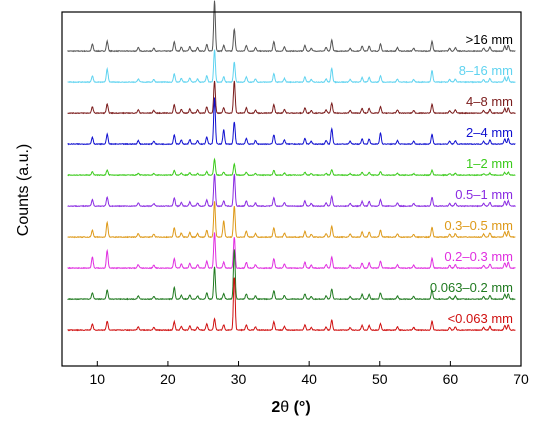 This screenshot has height=423, width=550. Describe the element at coordinates (275, 407) in the screenshot. I see `x-axis-title-prefix: 2` at that location.